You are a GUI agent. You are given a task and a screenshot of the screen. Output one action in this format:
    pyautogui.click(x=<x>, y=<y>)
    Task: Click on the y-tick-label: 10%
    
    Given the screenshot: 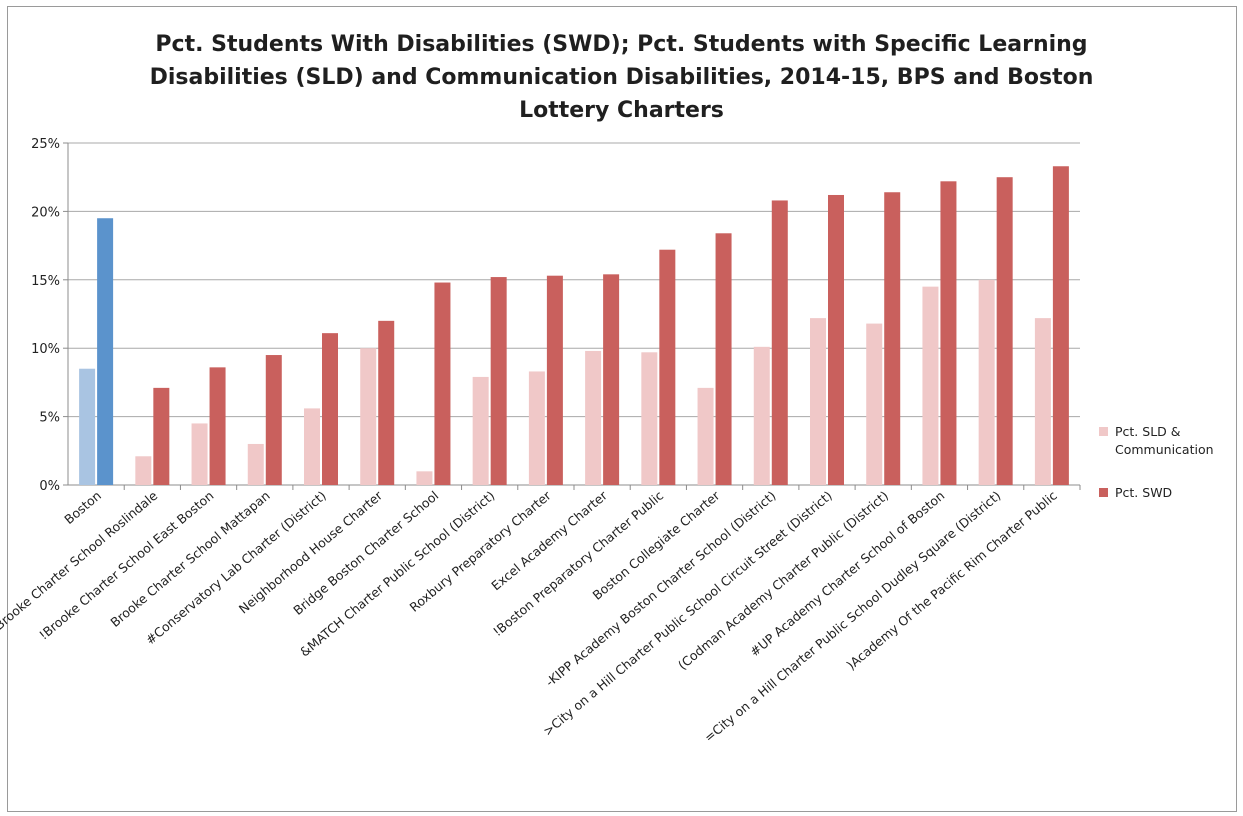 What is the action you would take?
    pyautogui.click(x=45, y=349)
    